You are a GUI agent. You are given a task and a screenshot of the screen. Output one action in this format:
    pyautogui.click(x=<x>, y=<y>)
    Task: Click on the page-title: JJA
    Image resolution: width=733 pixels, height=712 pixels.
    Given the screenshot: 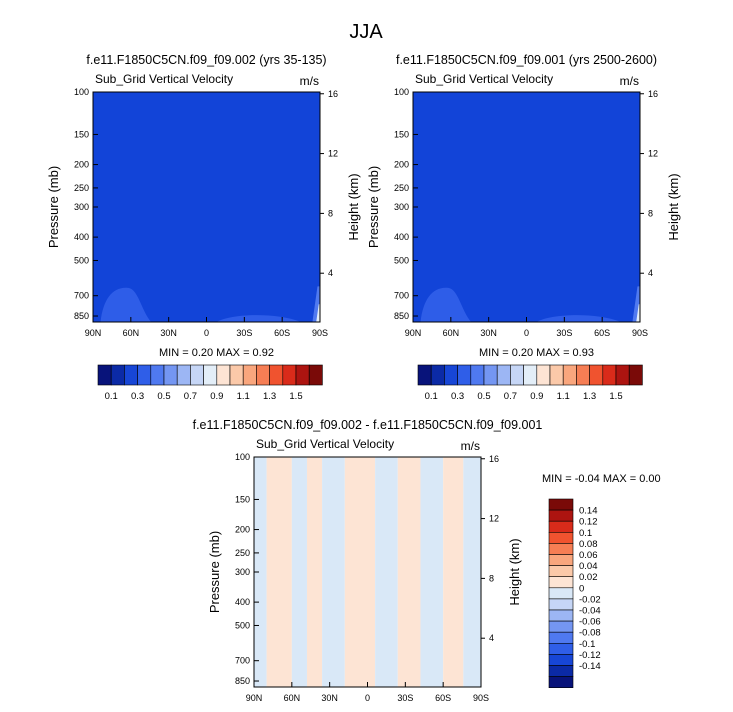 What is the action you would take?
    pyautogui.click(x=366, y=32)
    